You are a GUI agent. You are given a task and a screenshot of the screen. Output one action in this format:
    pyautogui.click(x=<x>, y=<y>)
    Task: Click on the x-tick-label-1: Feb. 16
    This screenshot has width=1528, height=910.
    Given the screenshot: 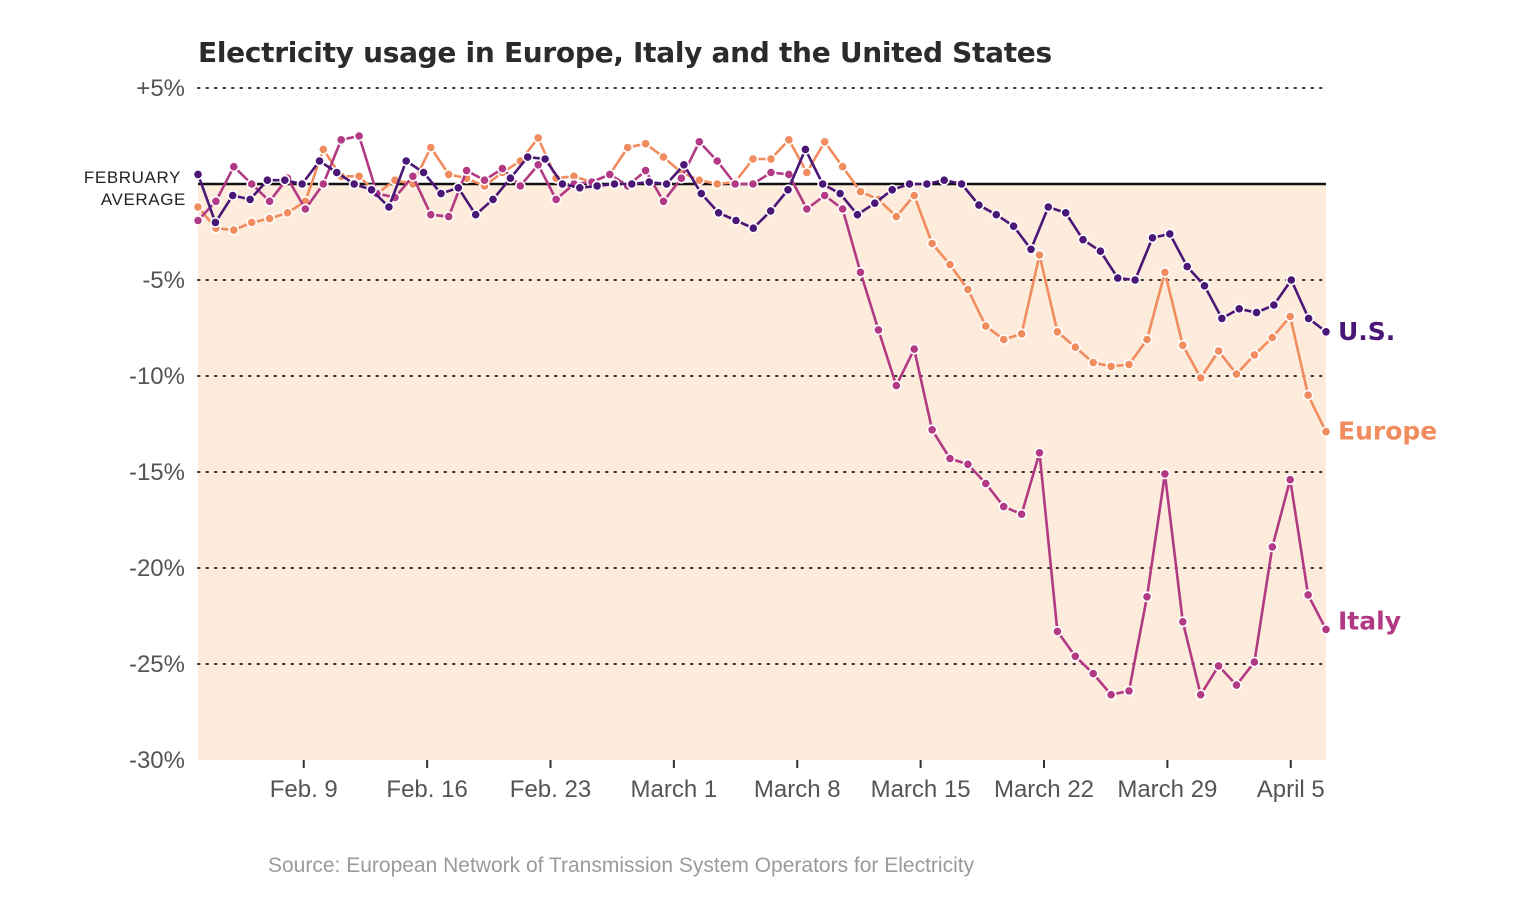 What is the action you would take?
    pyautogui.click(x=426, y=789)
    